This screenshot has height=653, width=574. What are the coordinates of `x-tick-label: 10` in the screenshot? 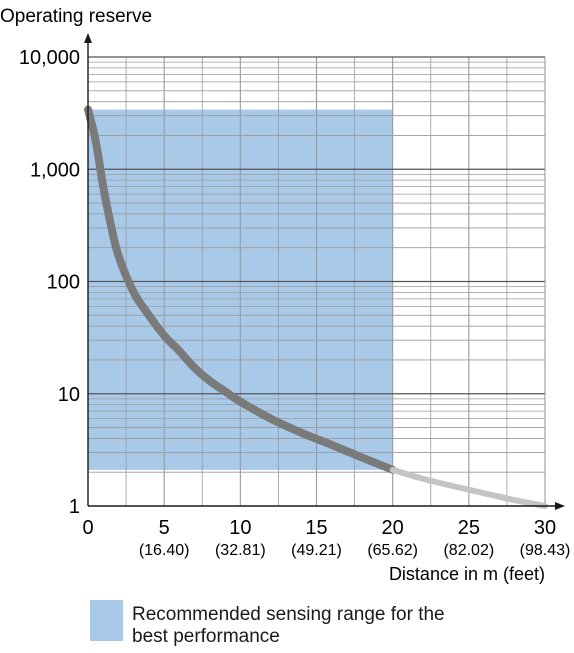 It's located at (240, 528).